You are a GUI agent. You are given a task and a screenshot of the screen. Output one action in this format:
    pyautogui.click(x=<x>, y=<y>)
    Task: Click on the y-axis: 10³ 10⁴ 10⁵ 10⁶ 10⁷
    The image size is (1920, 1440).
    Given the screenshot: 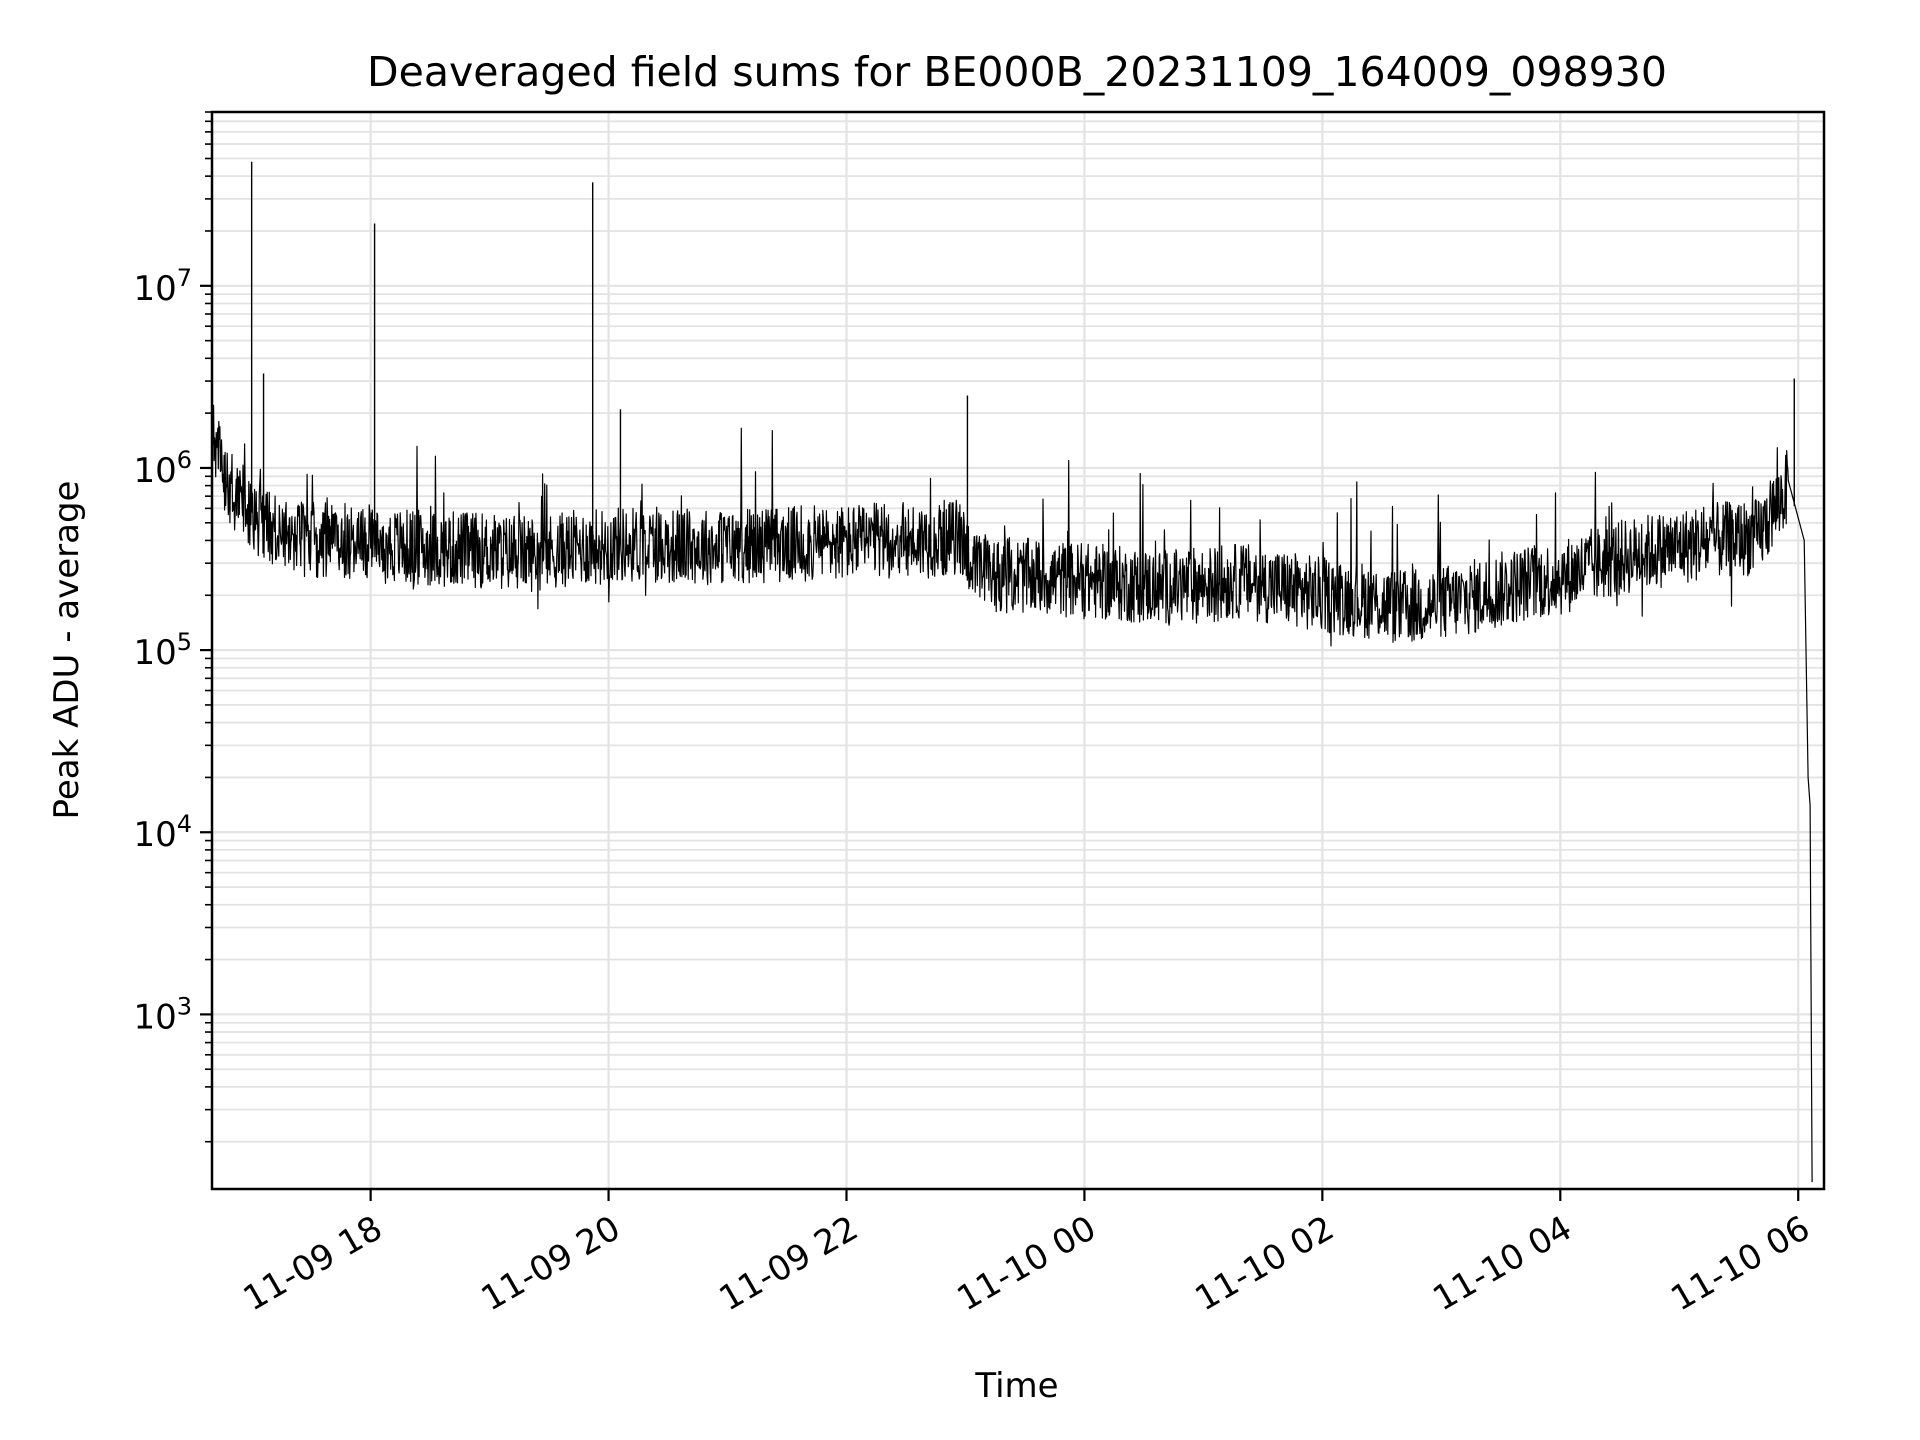 What is the action you would take?
    pyautogui.click(x=172, y=627)
    